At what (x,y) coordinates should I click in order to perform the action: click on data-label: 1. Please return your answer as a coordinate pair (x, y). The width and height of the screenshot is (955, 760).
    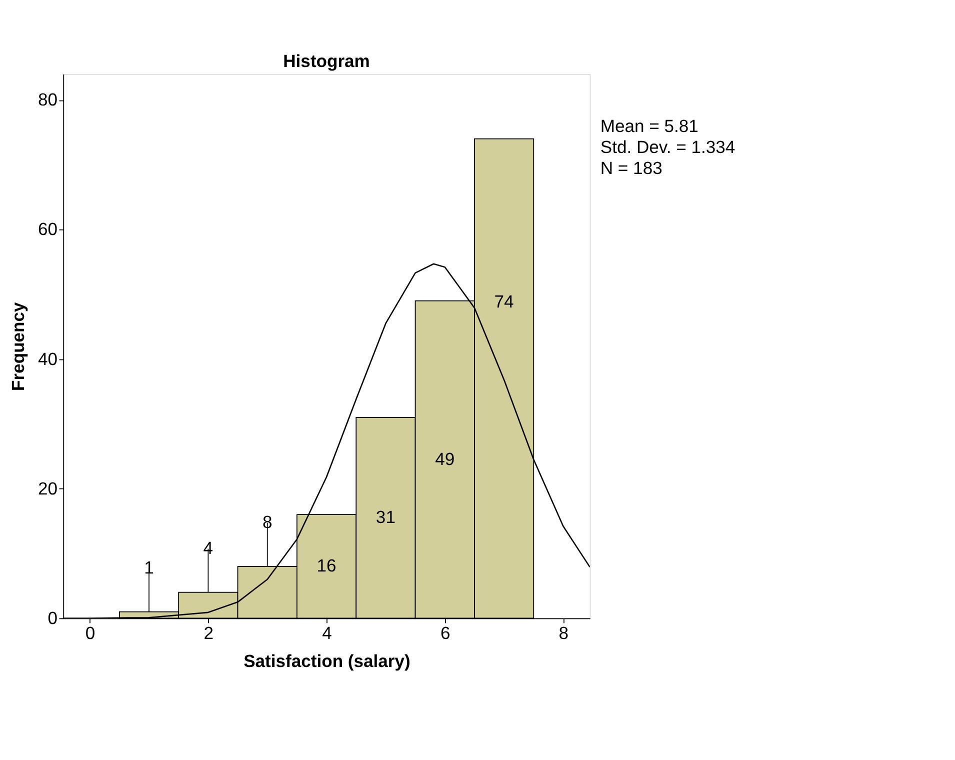
    Looking at the image, I should click on (149, 567).